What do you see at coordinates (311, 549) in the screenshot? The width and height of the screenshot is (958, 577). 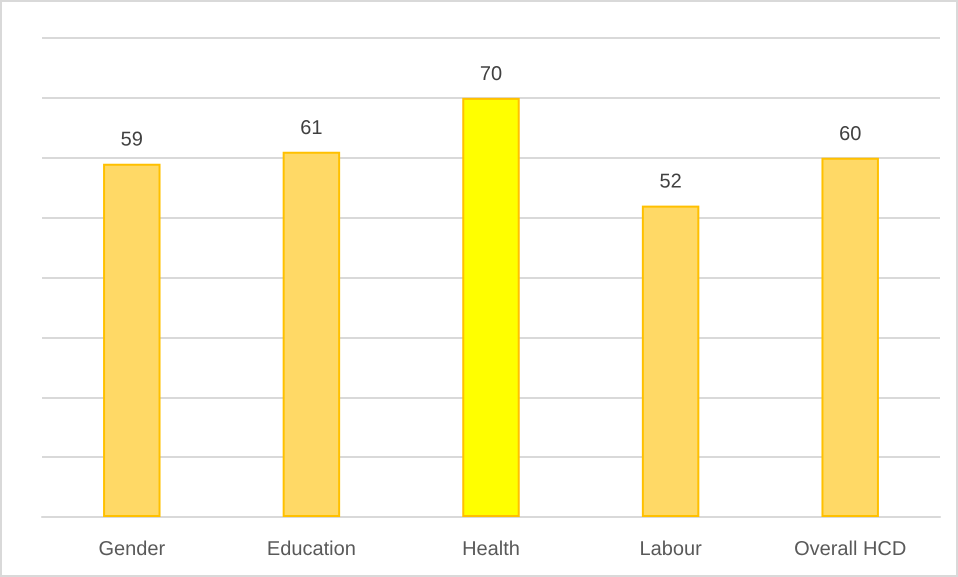 I see `x-tick-label: Education` at bounding box center [311, 549].